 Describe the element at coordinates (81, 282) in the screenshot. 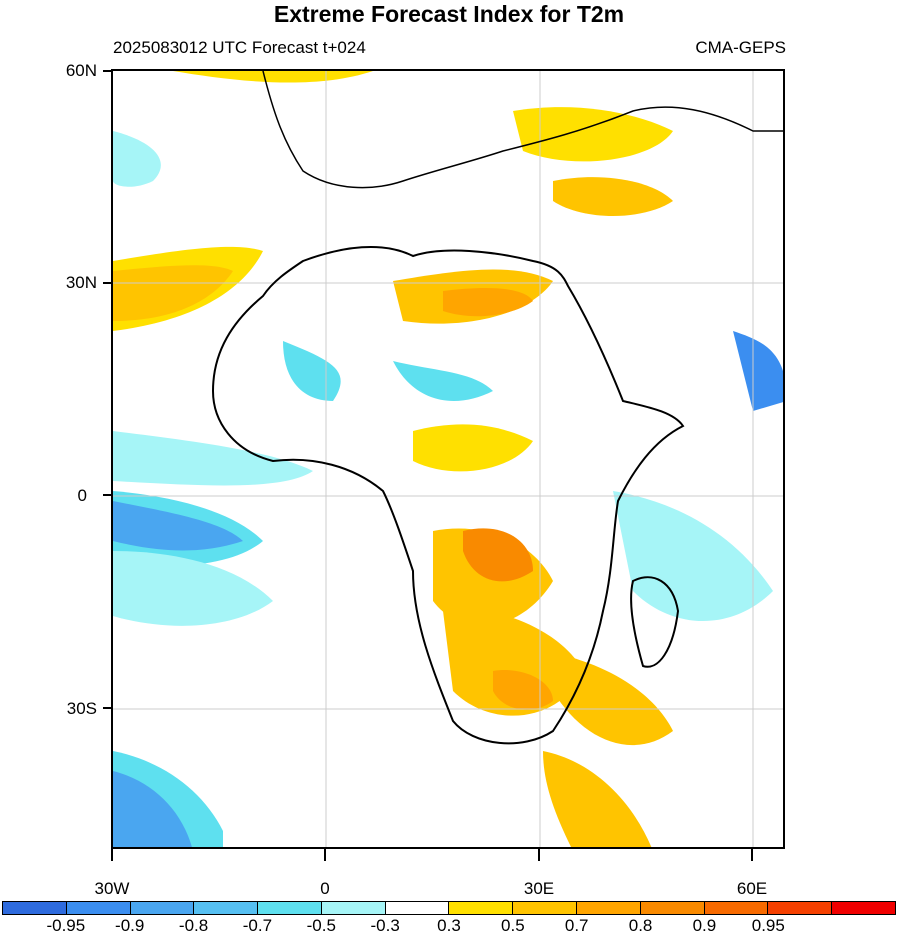

I see `lat-label-30n: 30N` at that location.